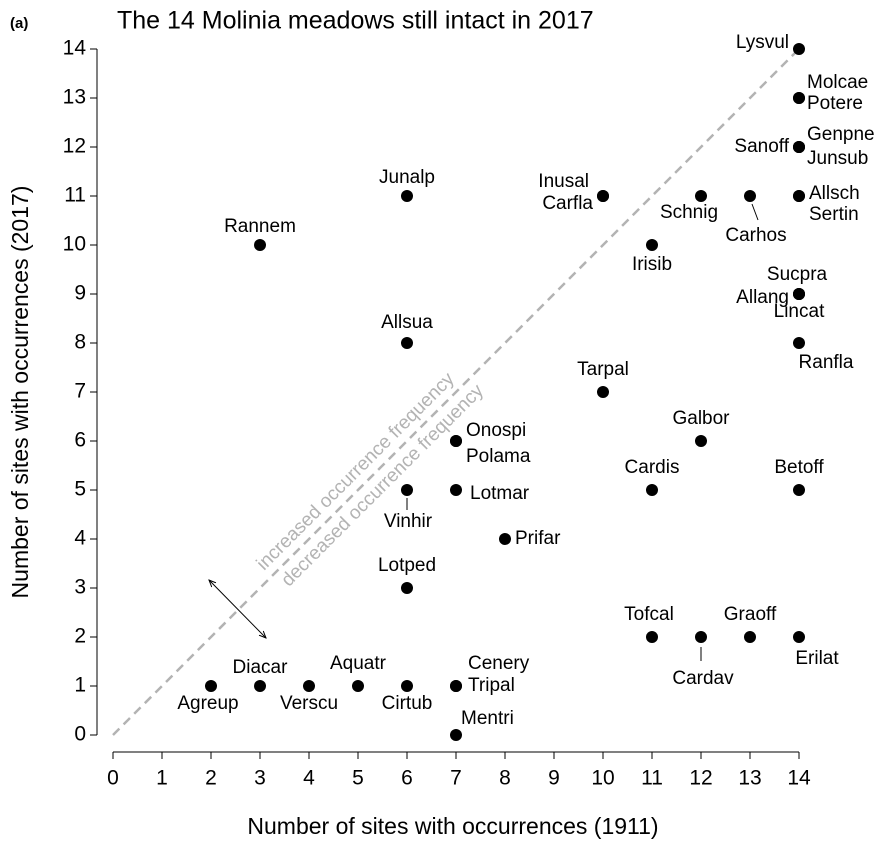  Describe the element at coordinates (689, 212) in the screenshot. I see `point-label: Schnig` at that location.